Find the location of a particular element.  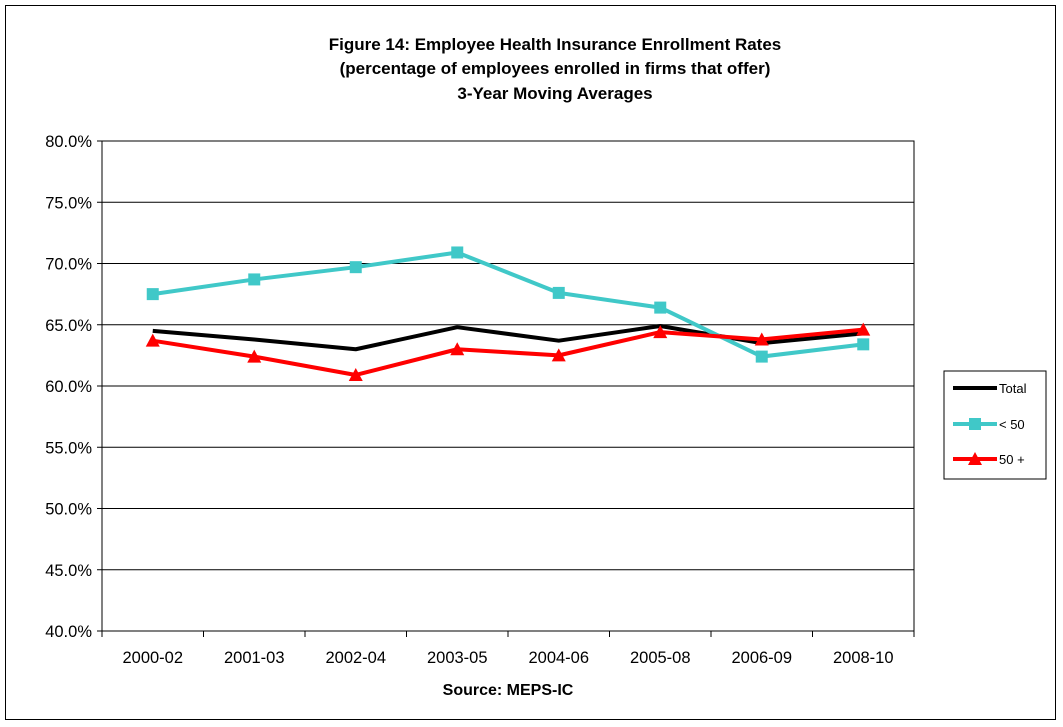

legend-item: 50 + is located at coordinates (989, 459).